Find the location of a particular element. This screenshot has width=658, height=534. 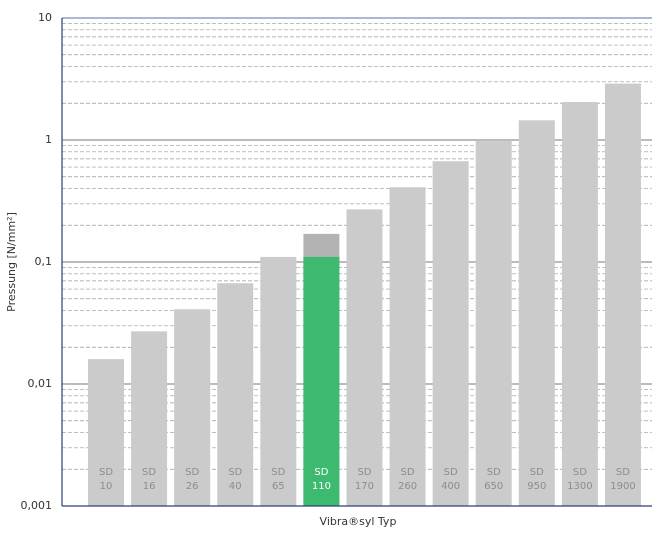

x-tick-label: 400 is located at coordinates (450, 486).